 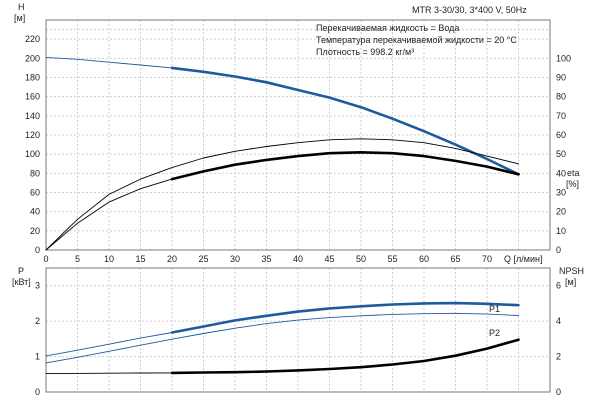 I want to click on top-right-axis-unit: [%], so click(x=572, y=184).